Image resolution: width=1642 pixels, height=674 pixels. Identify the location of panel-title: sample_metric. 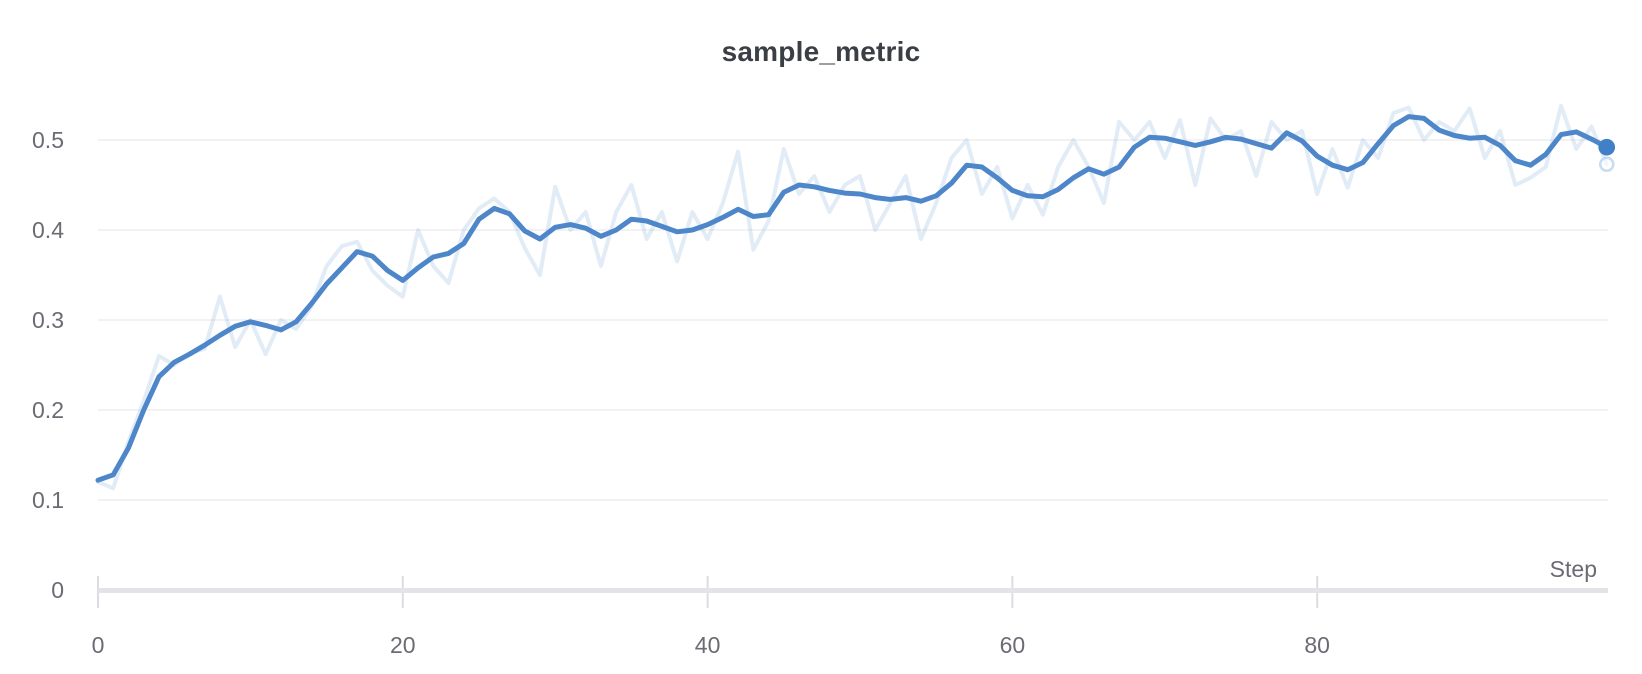
(821, 51).